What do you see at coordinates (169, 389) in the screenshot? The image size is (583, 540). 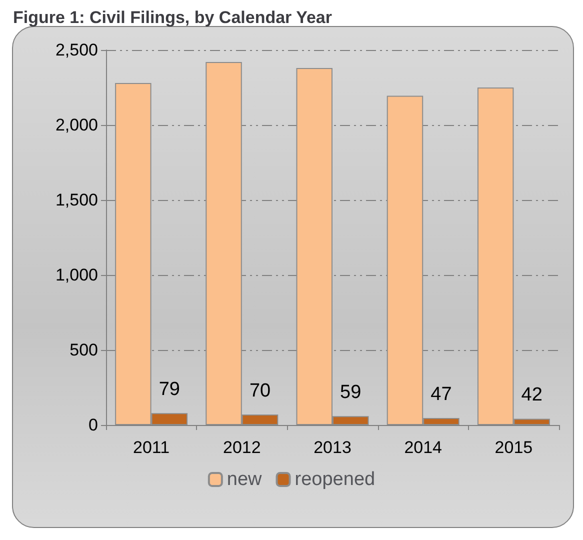 I see `data-label: 79` at bounding box center [169, 389].